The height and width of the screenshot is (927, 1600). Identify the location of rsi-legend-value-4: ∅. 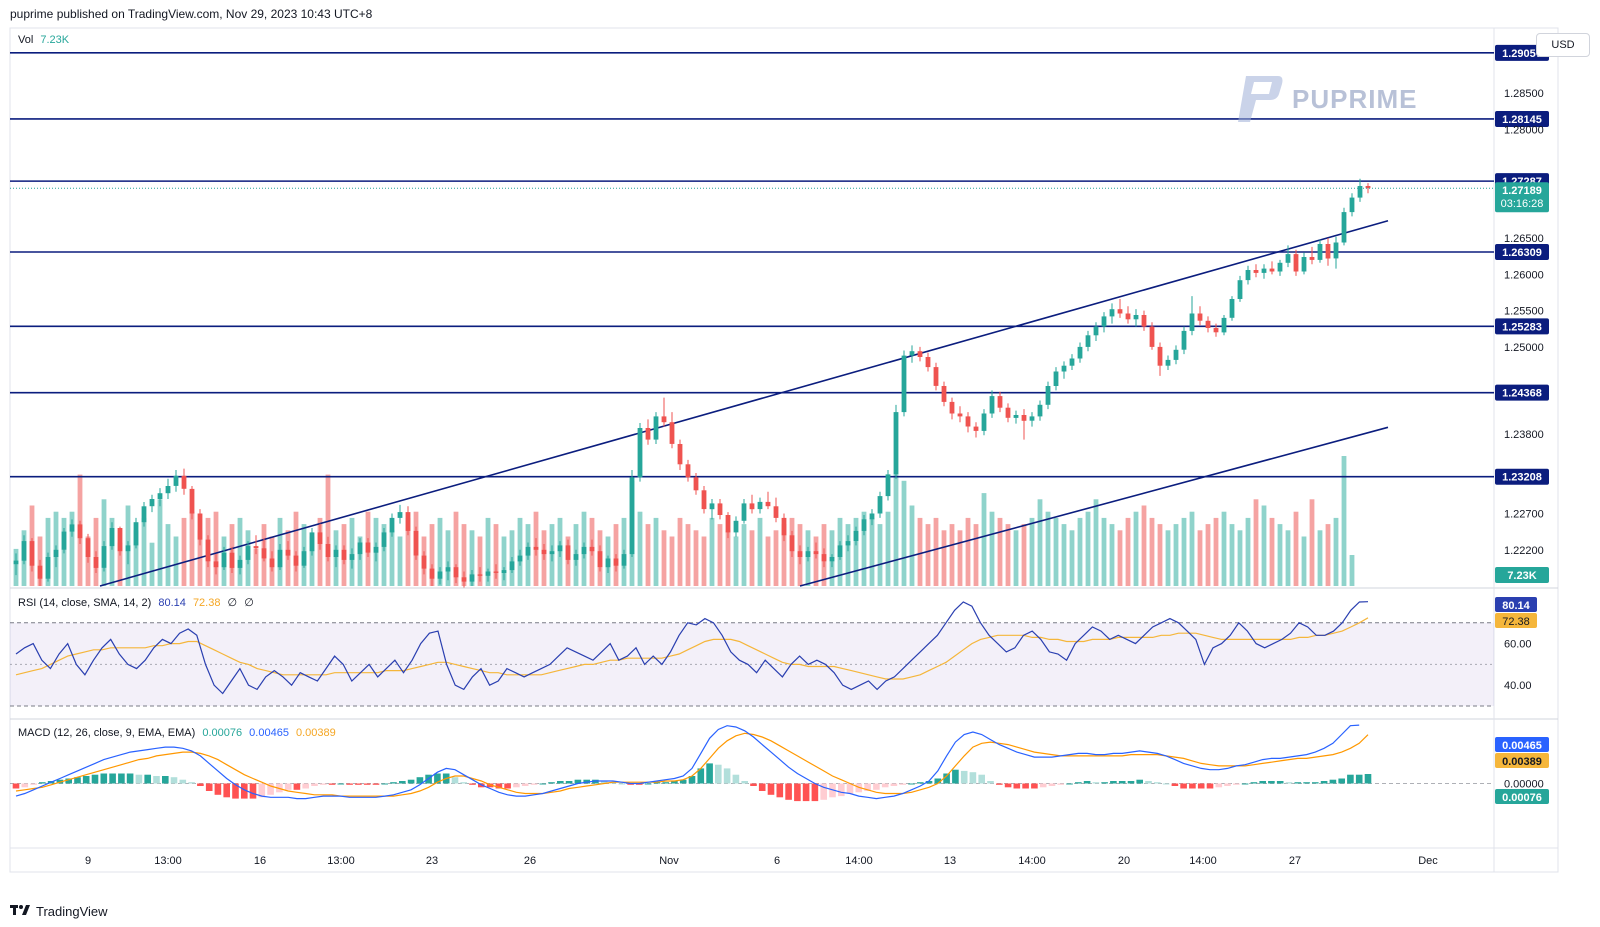
(249, 603).